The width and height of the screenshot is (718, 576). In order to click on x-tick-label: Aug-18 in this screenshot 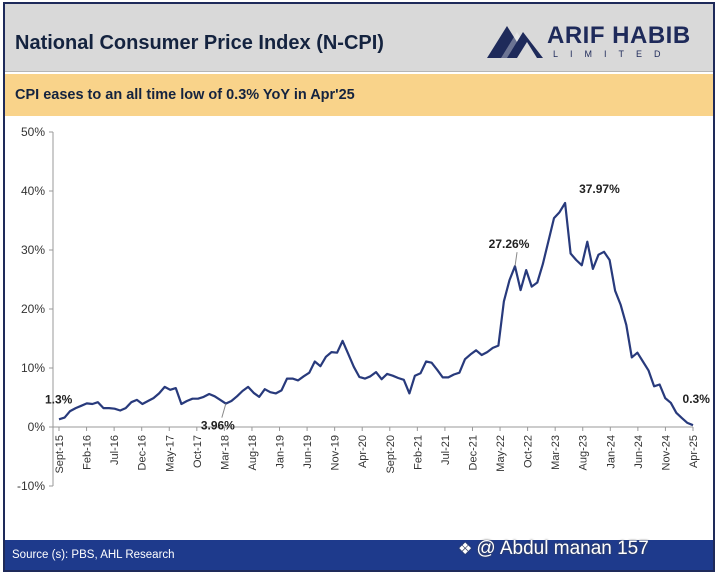, I will do `click(253, 452)`.